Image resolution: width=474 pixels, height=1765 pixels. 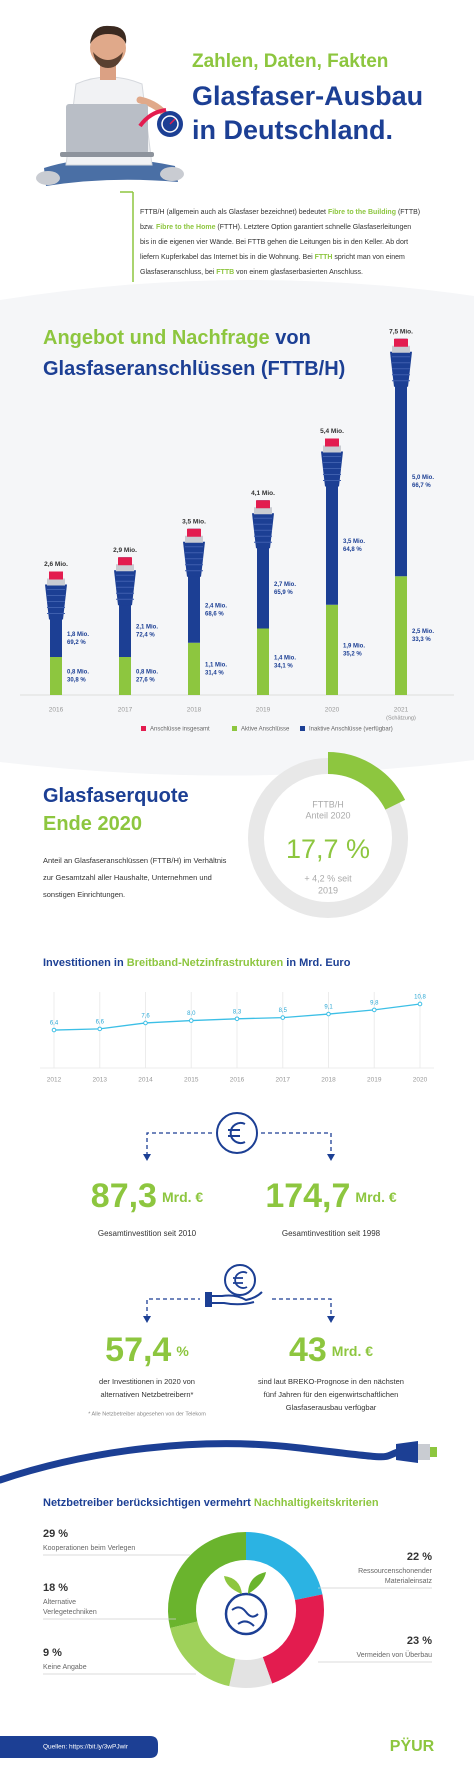 What do you see at coordinates (124, 1196) in the screenshot?
I see `figure-value: 87,3` at bounding box center [124, 1196].